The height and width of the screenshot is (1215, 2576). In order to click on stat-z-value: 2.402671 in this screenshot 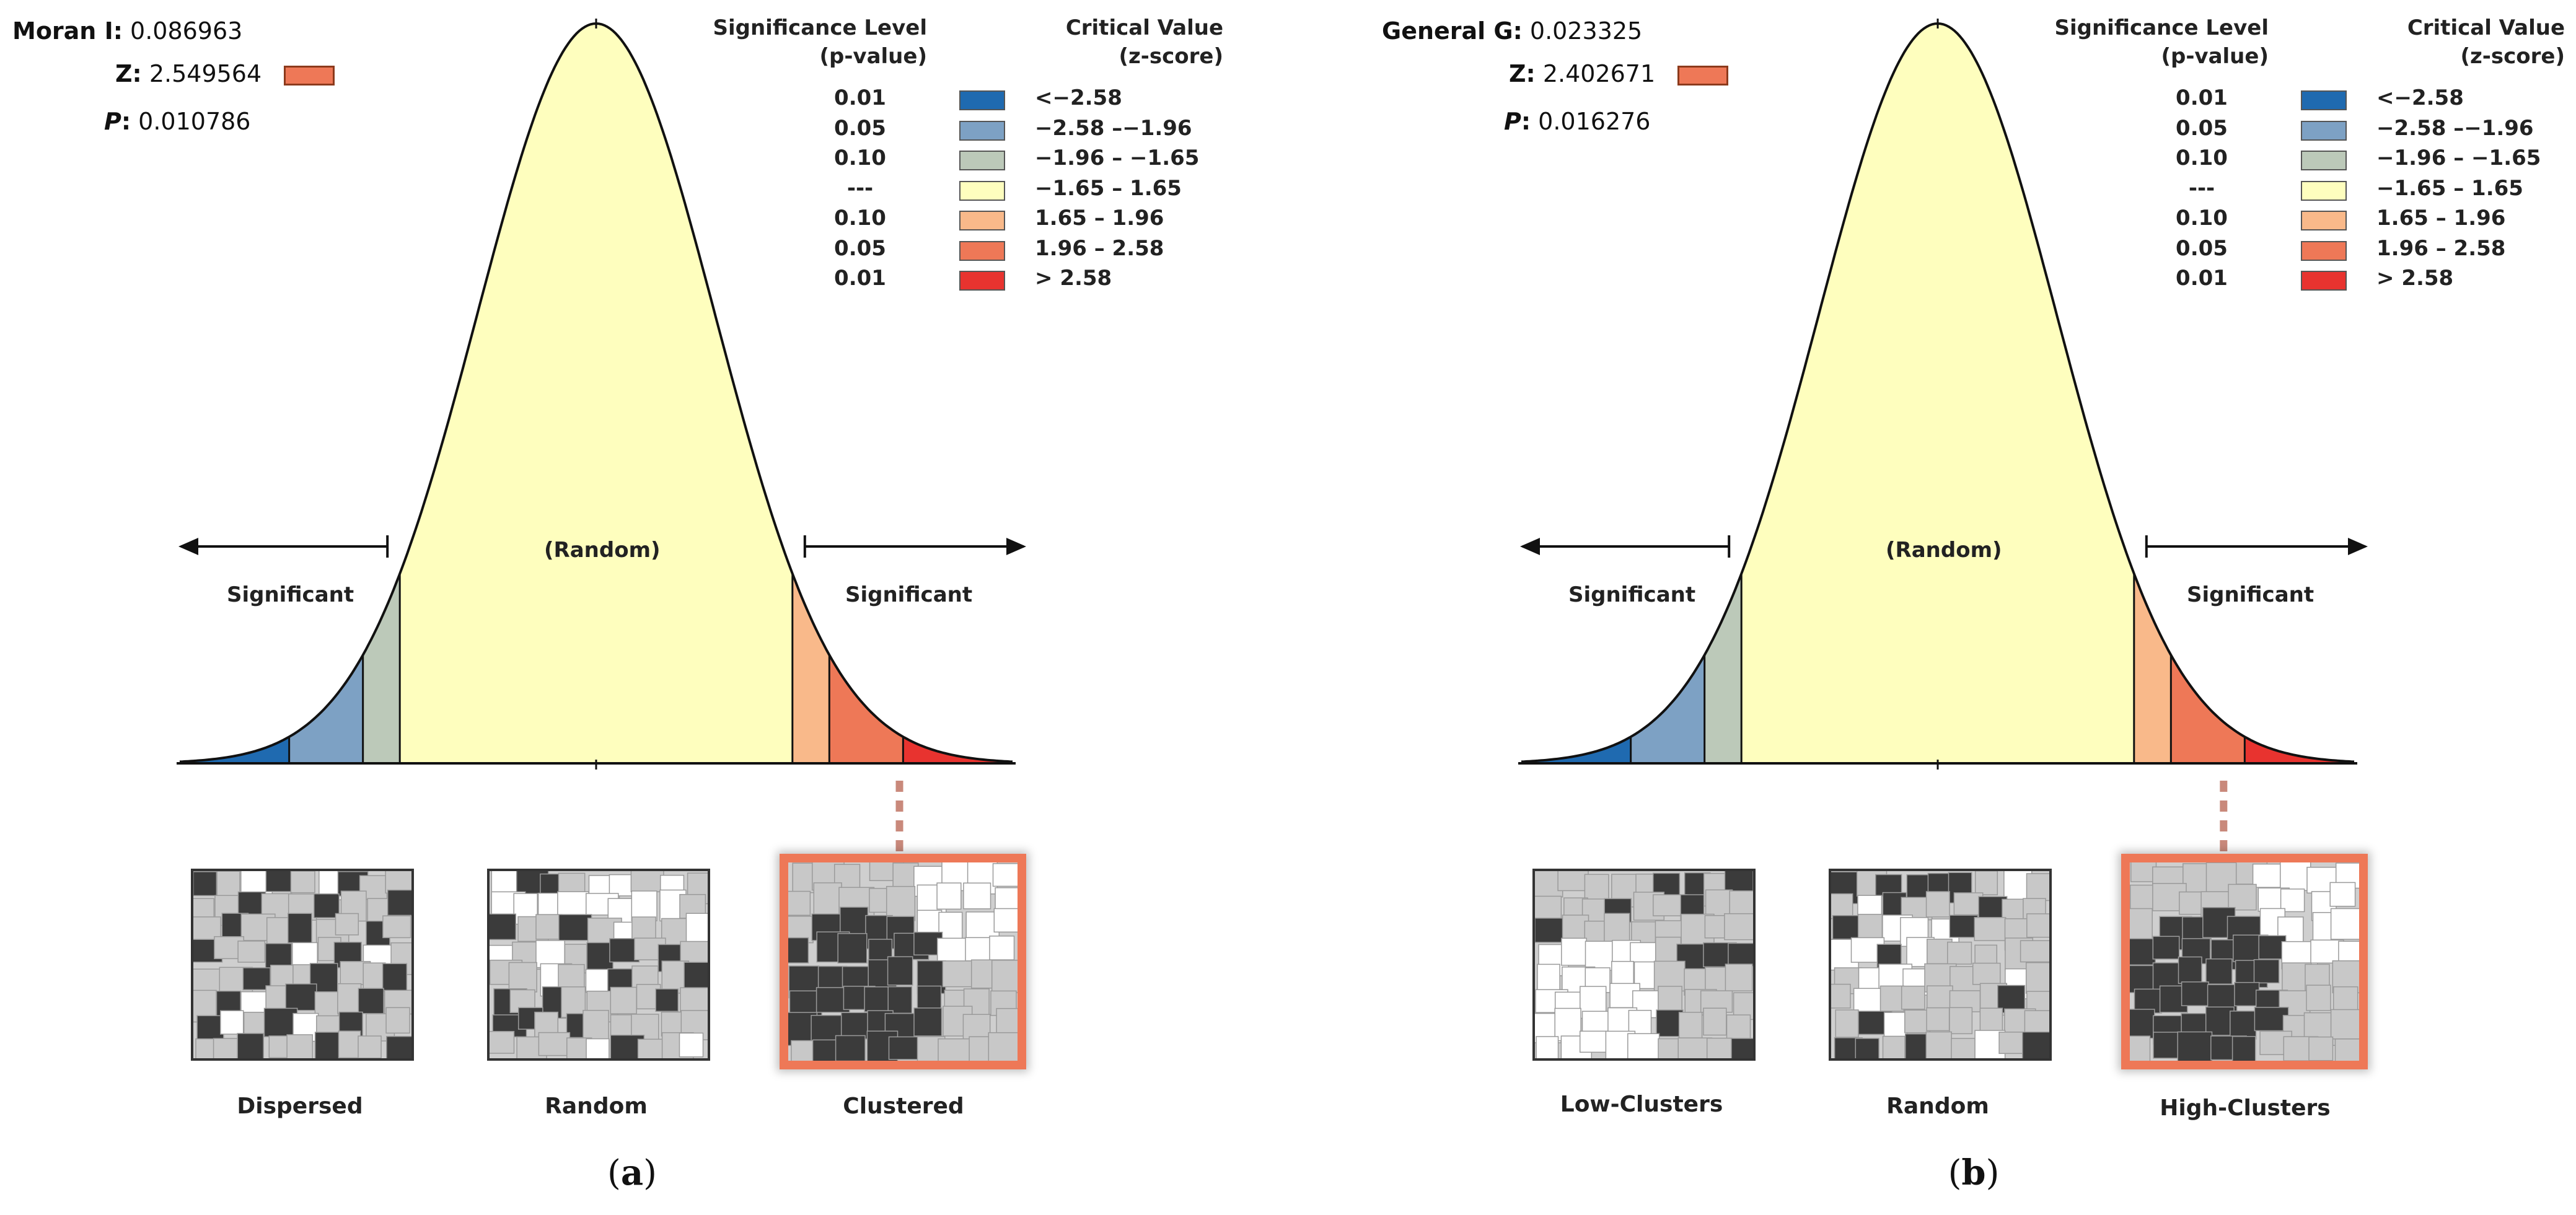, I will do `click(1599, 73)`.